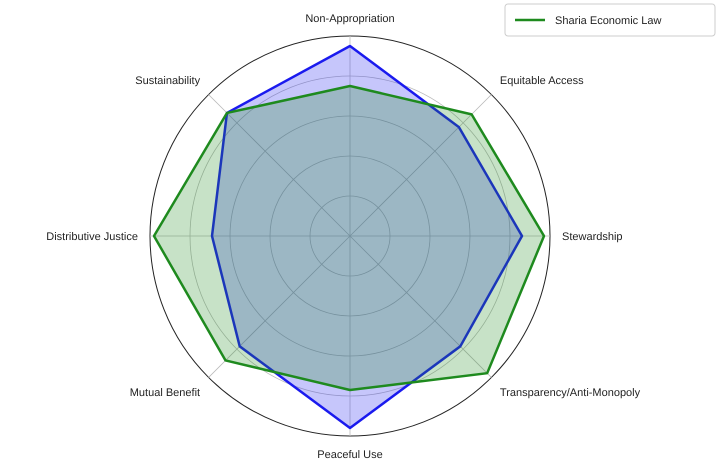 The image size is (721, 465). Describe the element at coordinates (168, 80) in the screenshot. I see `spoke-label: Sustainability` at that location.